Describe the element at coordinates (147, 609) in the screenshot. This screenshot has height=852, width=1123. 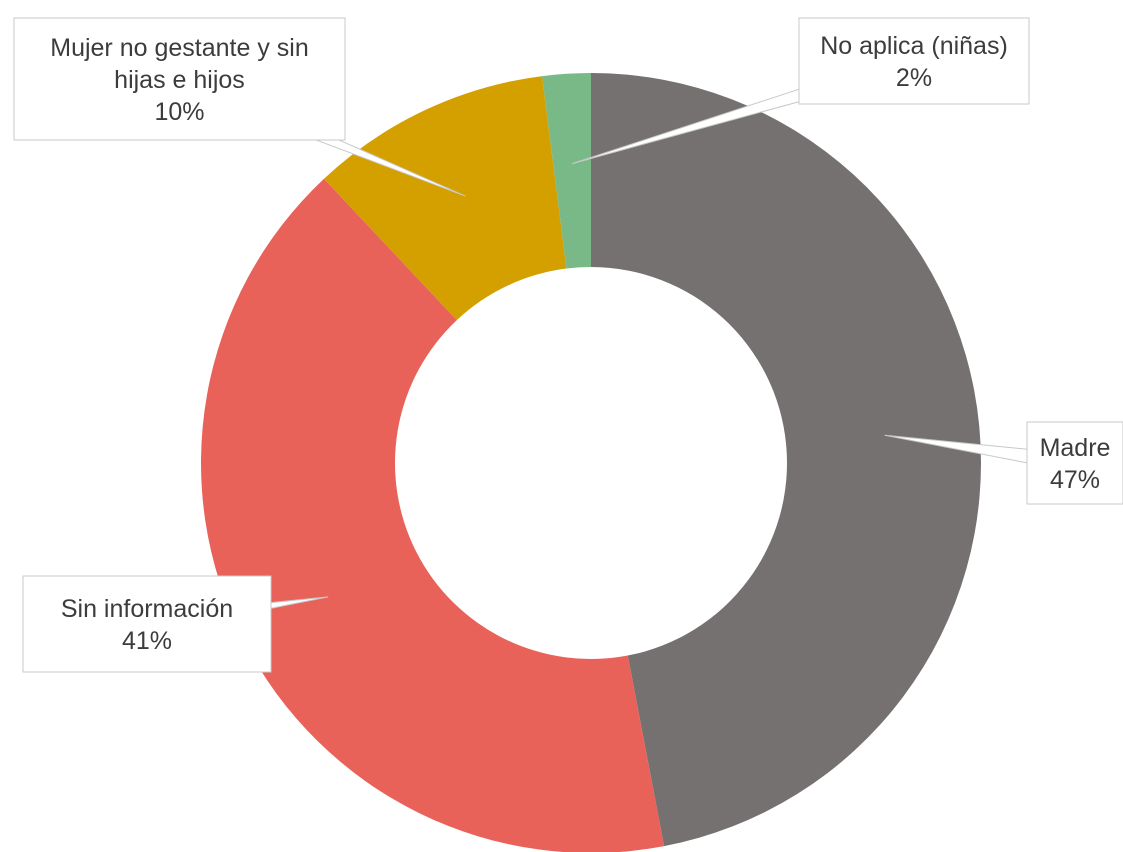
I see `slice-category-label-1: Sin información` at that location.